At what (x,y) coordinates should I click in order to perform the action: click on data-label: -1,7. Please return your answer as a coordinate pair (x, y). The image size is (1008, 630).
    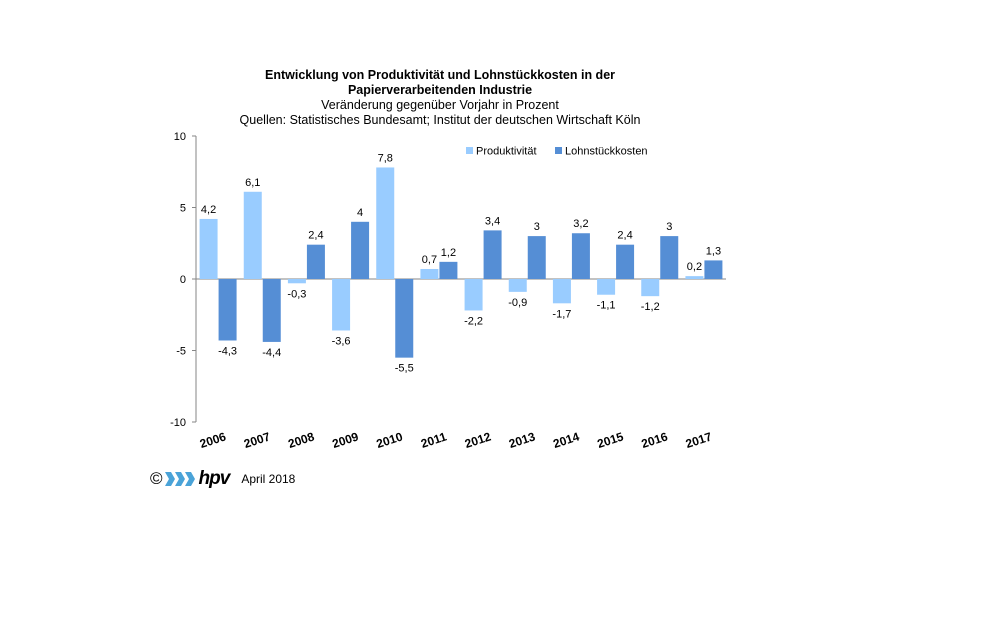
    Looking at the image, I should click on (561, 314).